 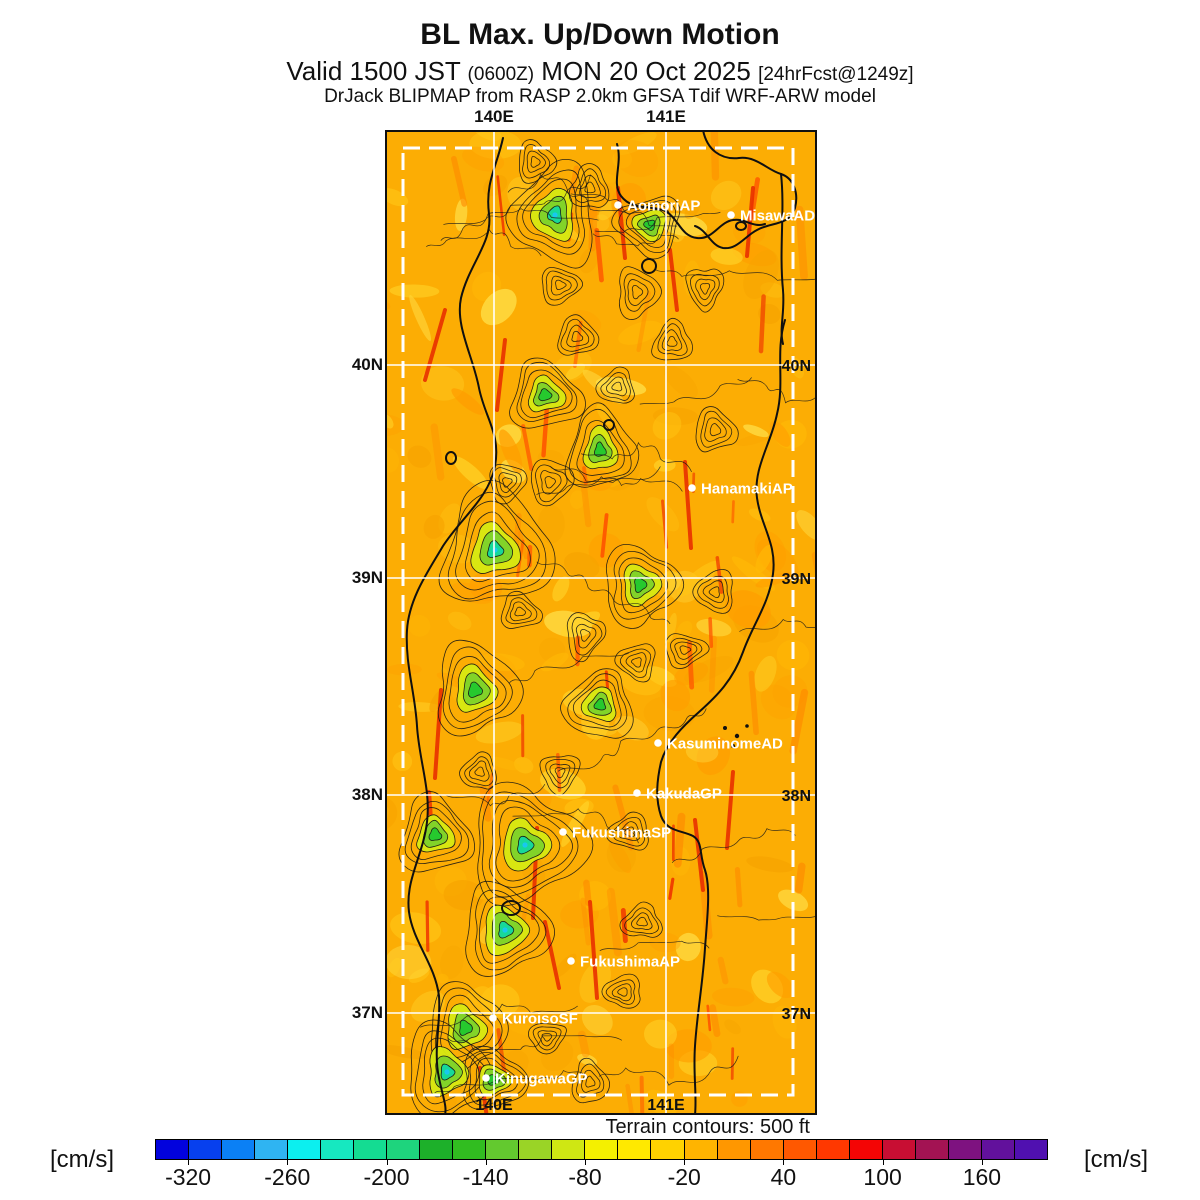 I want to click on coastline-shimokita, so click(x=746, y=190).